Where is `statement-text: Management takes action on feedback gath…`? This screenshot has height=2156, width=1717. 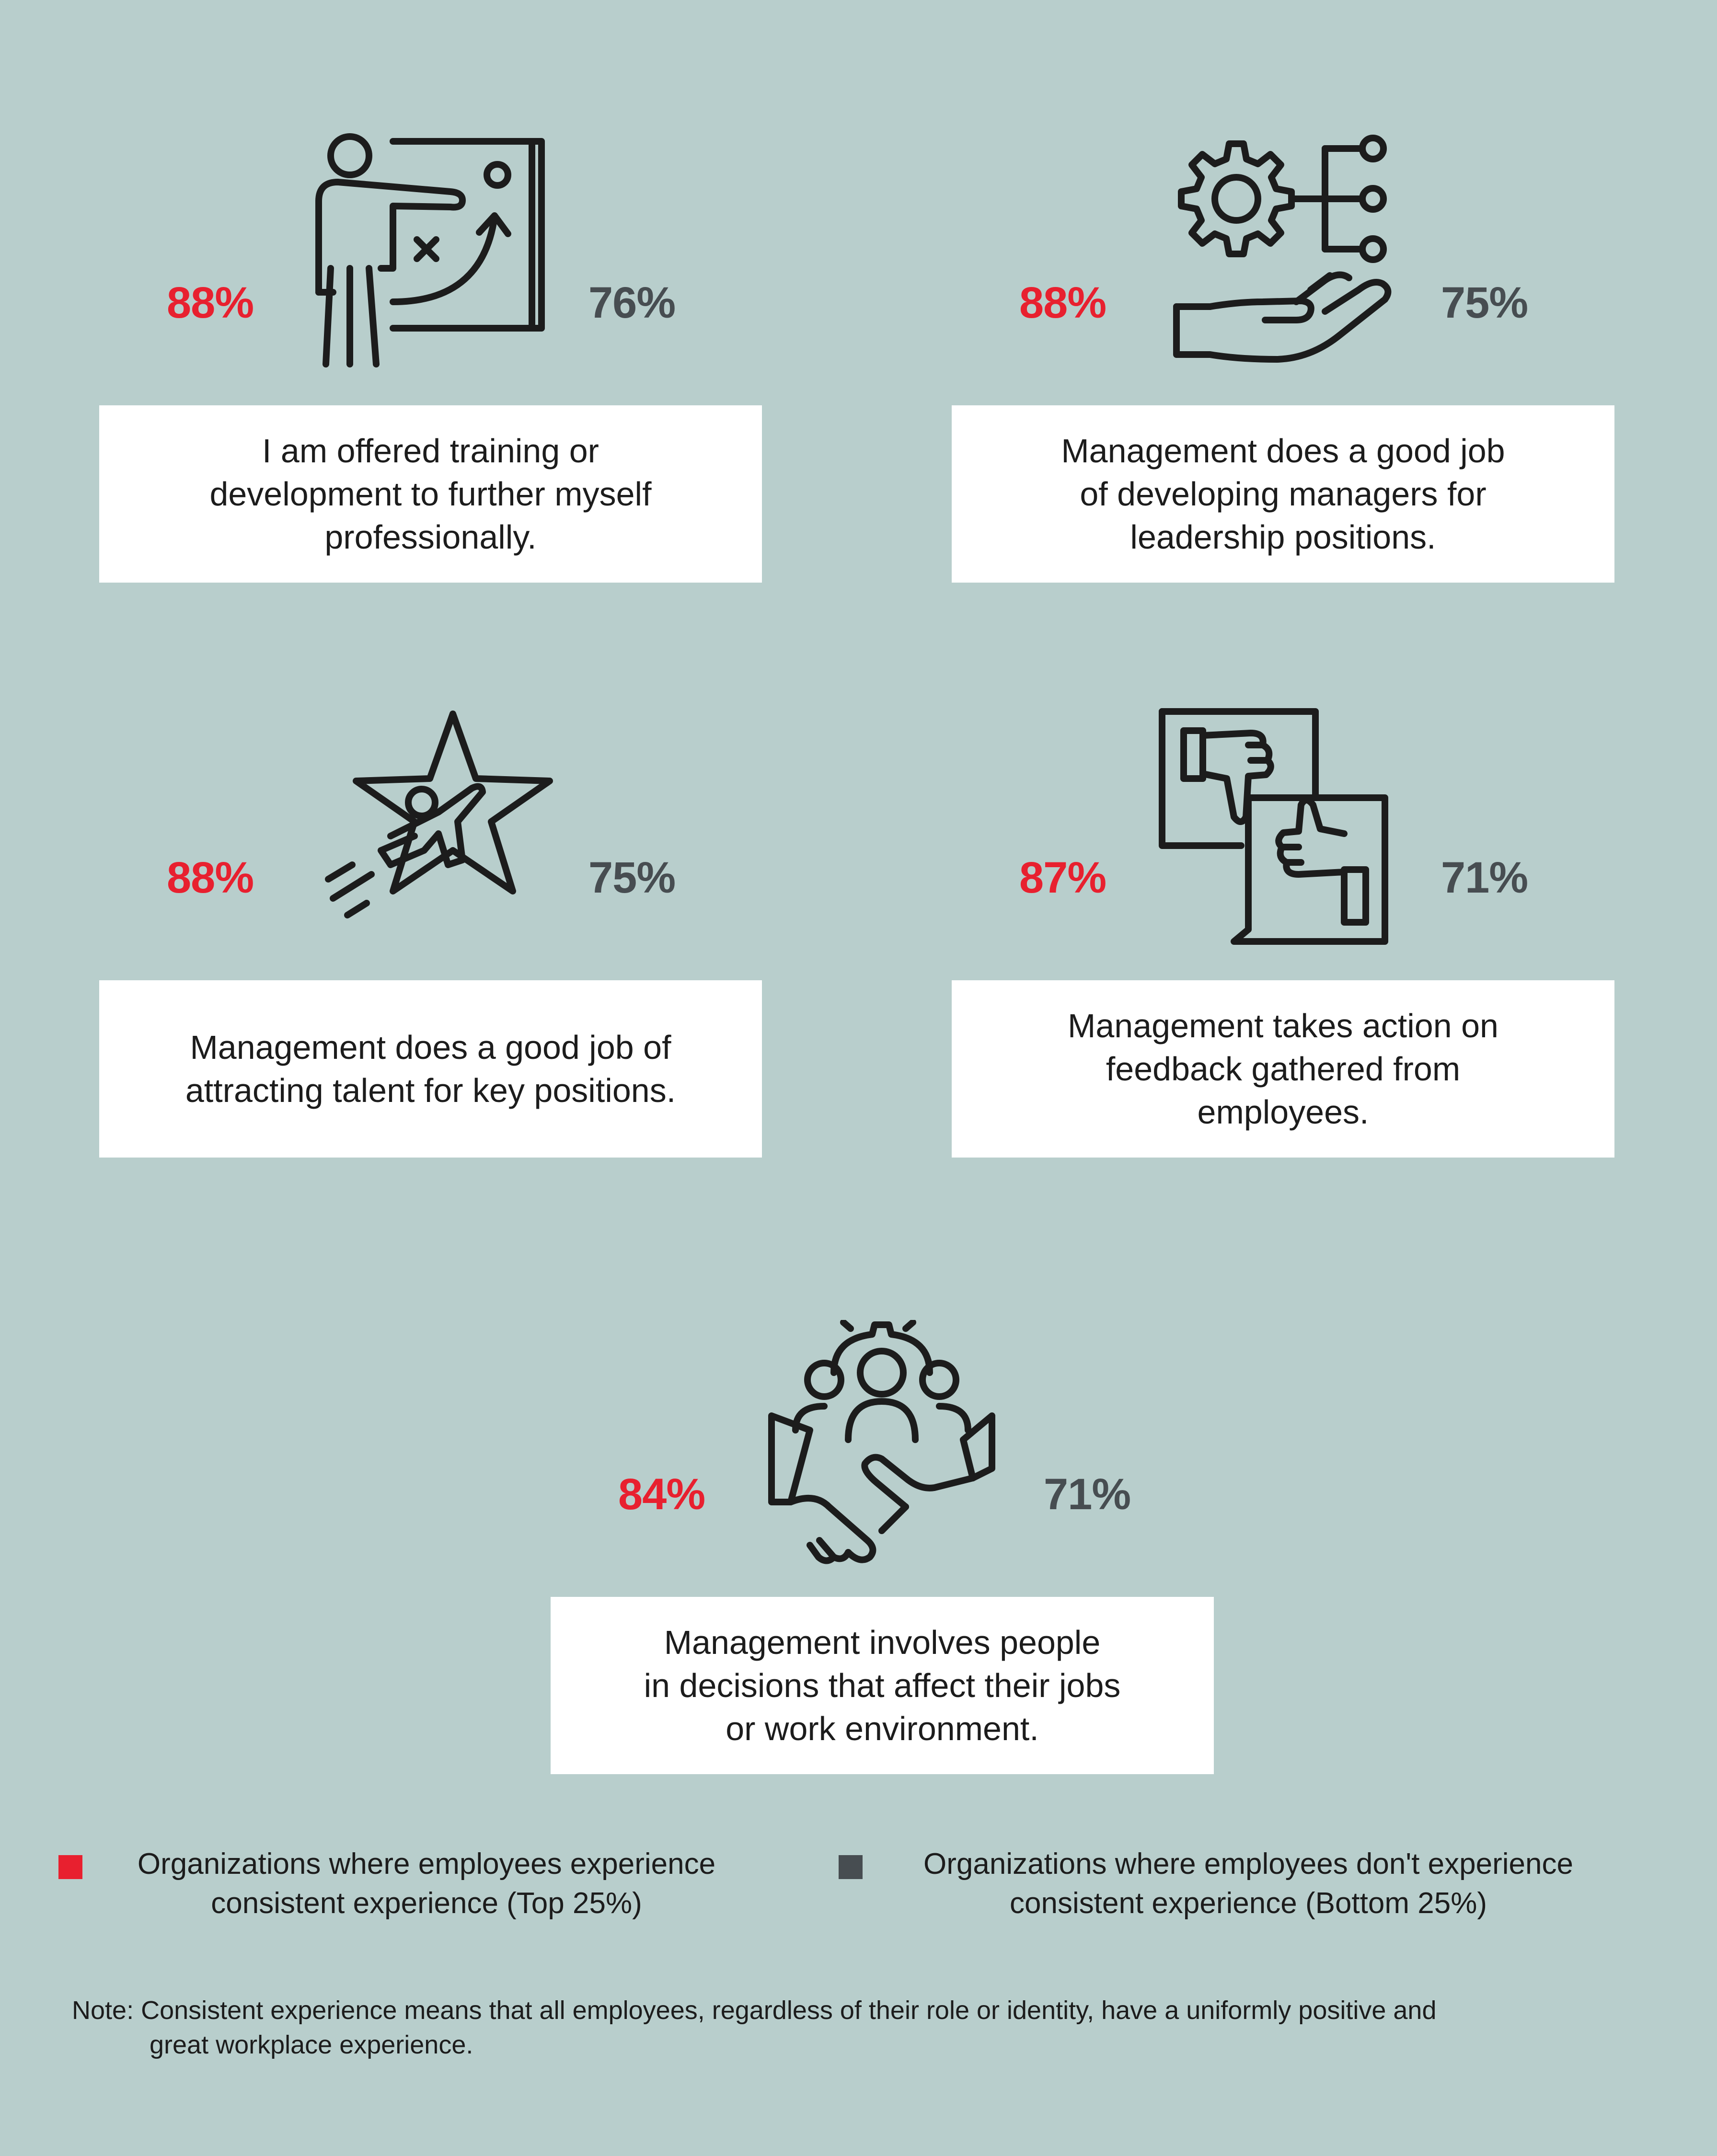 statement-text: Management takes action on feedback gath… is located at coordinates (1283, 1069).